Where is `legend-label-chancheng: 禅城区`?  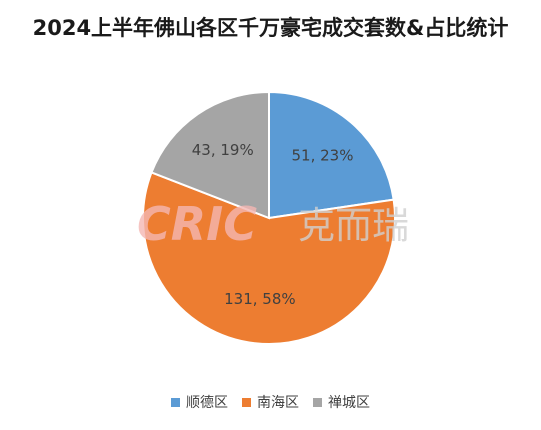
legend-label-chancheng: 禅城区 is located at coordinates (349, 403).